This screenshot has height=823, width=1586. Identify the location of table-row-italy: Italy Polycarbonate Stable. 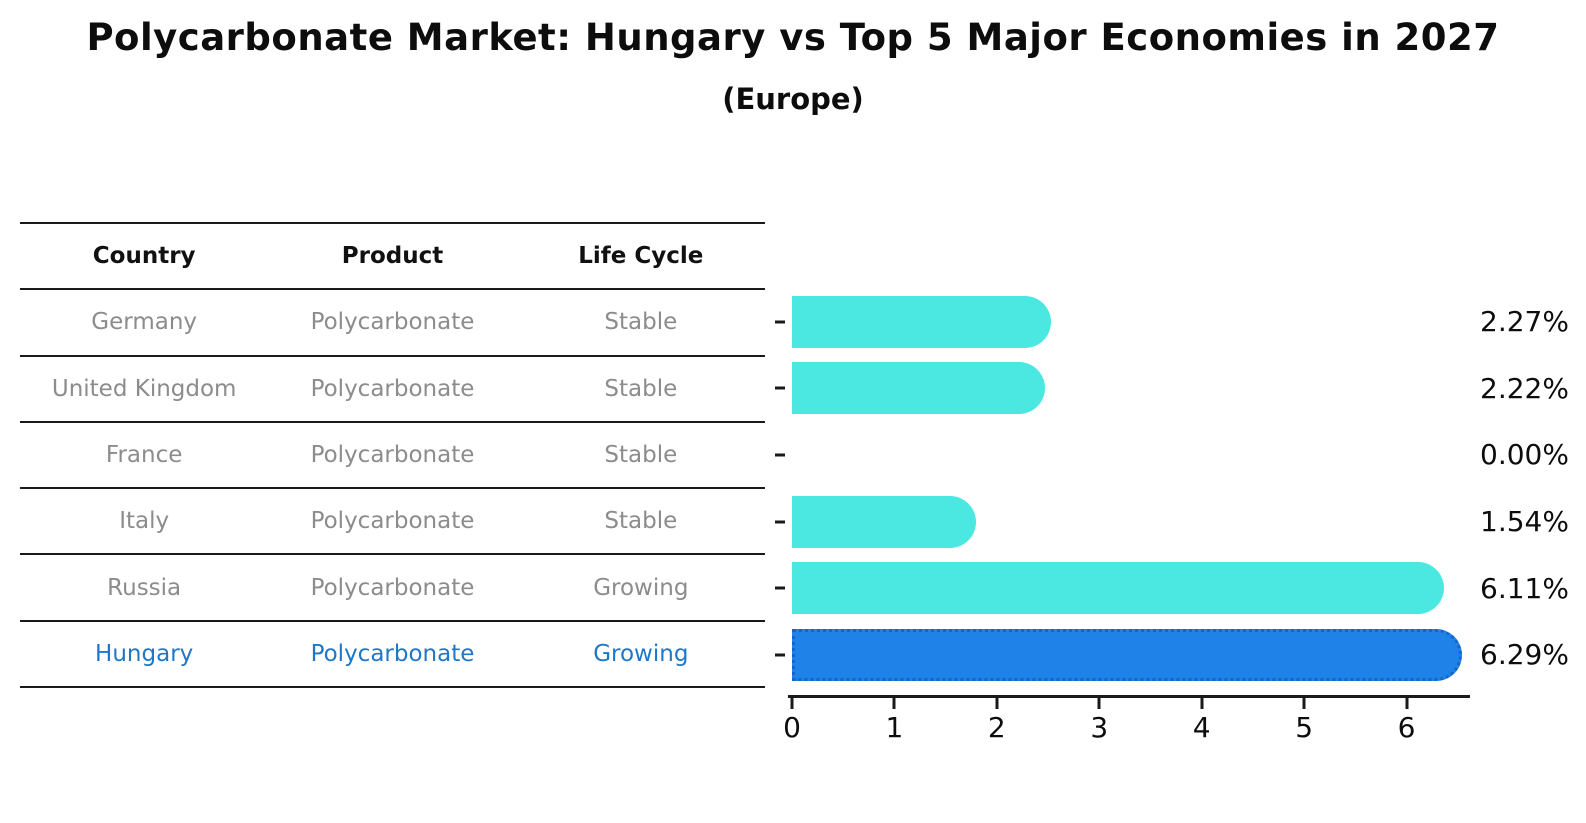
(392, 520).